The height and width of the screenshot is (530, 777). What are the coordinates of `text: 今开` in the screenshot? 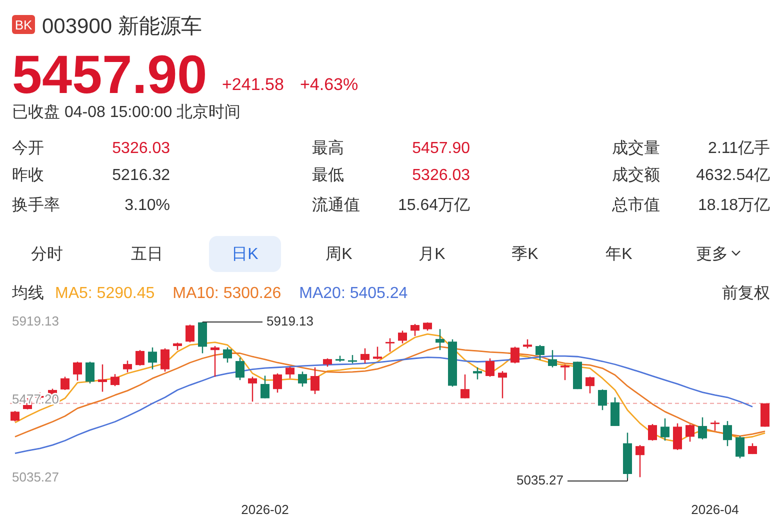 It's located at (28, 148).